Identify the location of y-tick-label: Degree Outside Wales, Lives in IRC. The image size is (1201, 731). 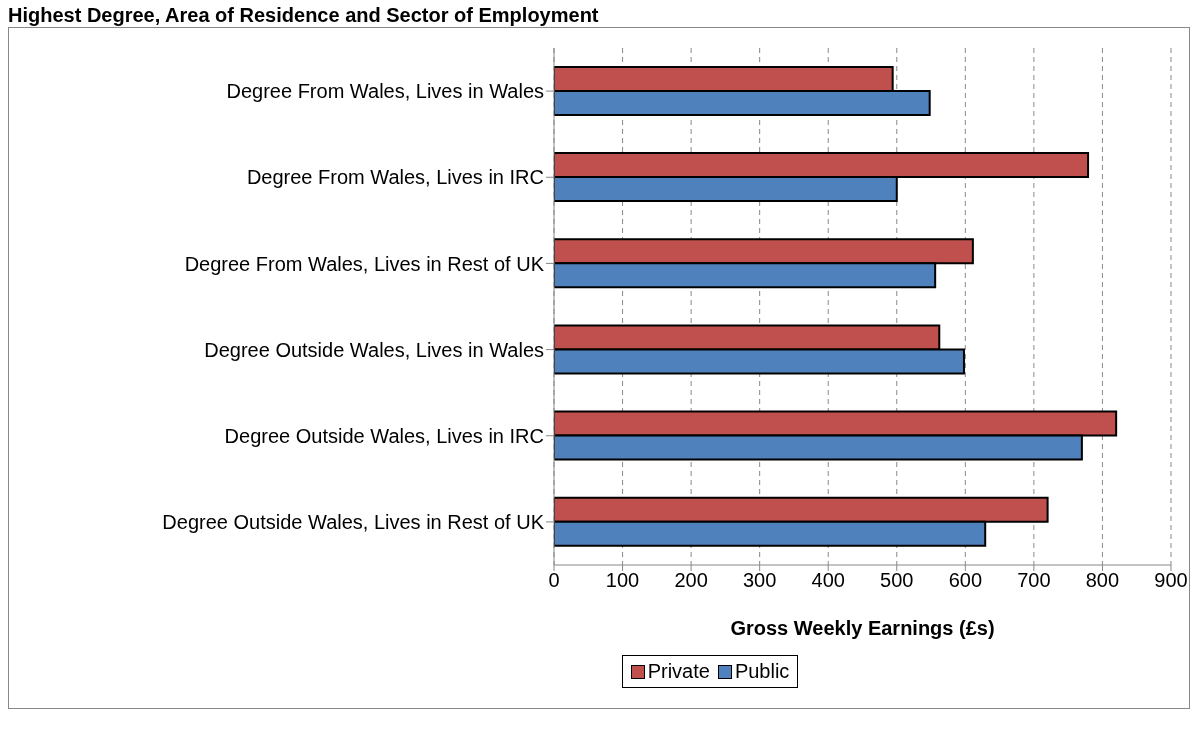
(384, 435).